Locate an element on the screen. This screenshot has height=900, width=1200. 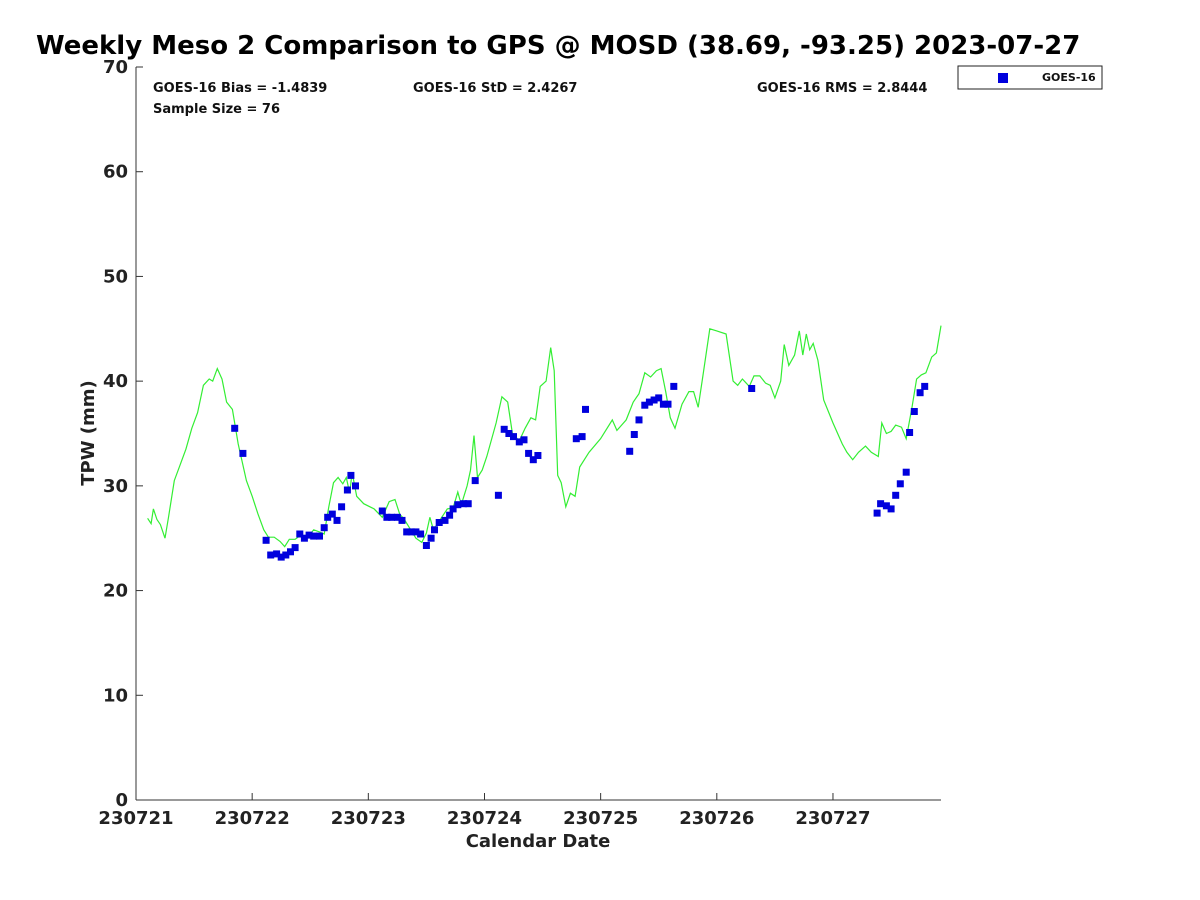
x-tick-label: 230724 is located at coordinates (484, 818).